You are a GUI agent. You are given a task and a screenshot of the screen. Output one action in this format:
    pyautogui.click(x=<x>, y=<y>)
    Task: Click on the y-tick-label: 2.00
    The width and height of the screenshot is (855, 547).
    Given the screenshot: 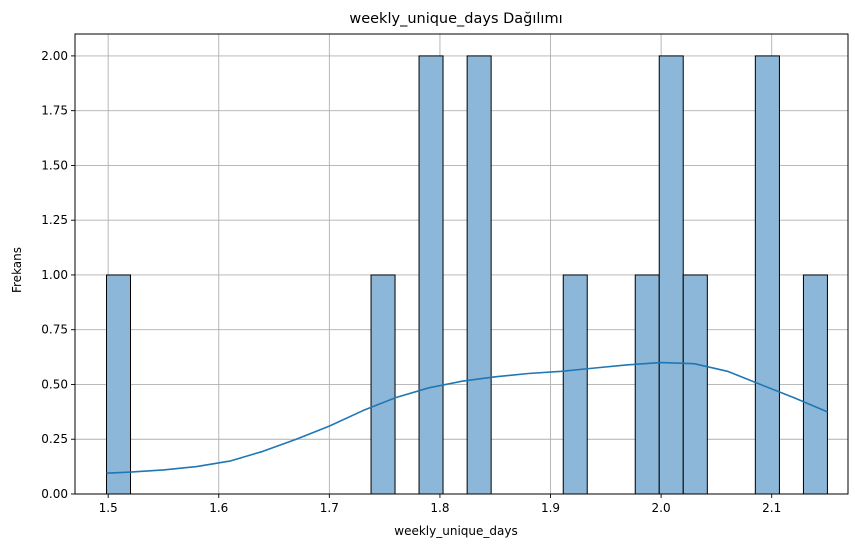 What is the action you would take?
    pyautogui.click(x=54, y=56)
    